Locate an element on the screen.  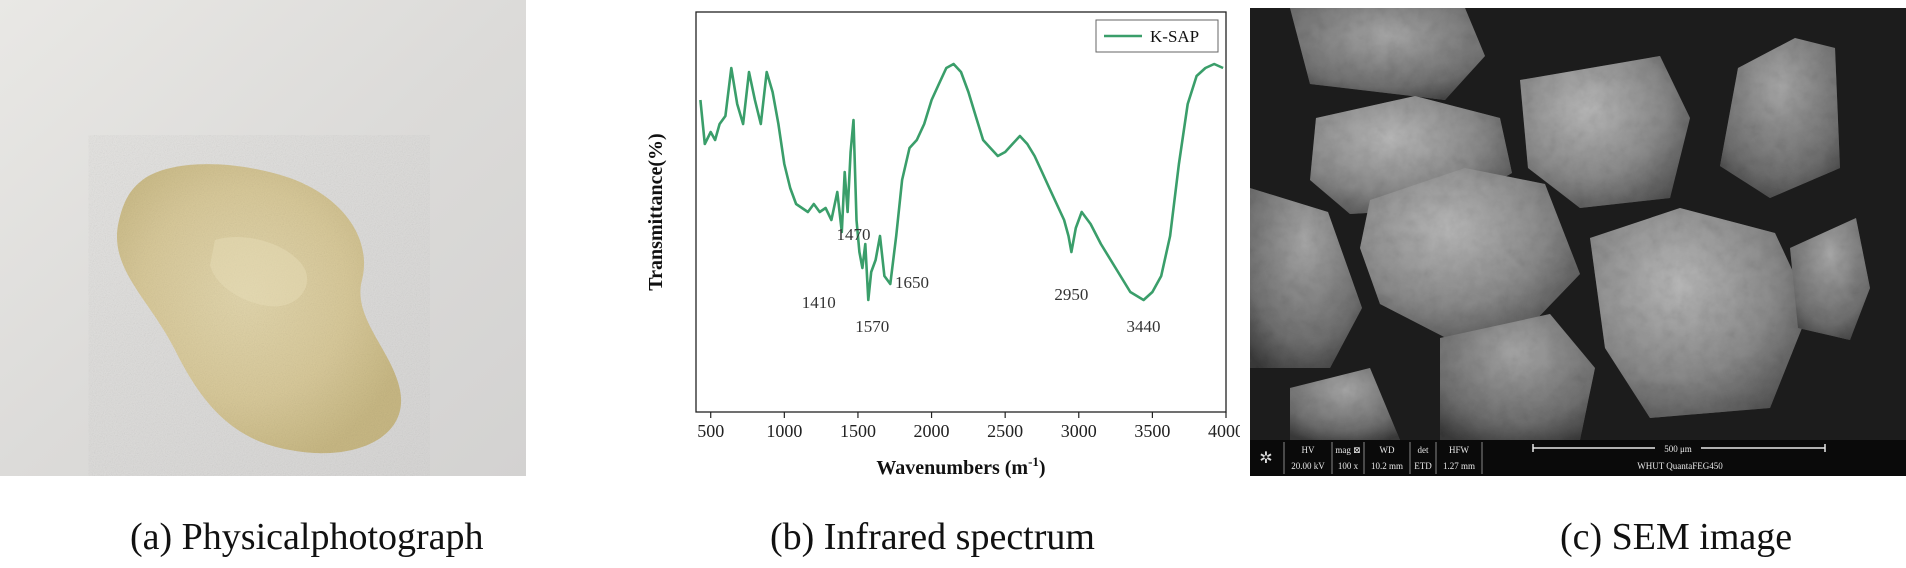
x-tick-label: 1500 is located at coordinates (858, 431).